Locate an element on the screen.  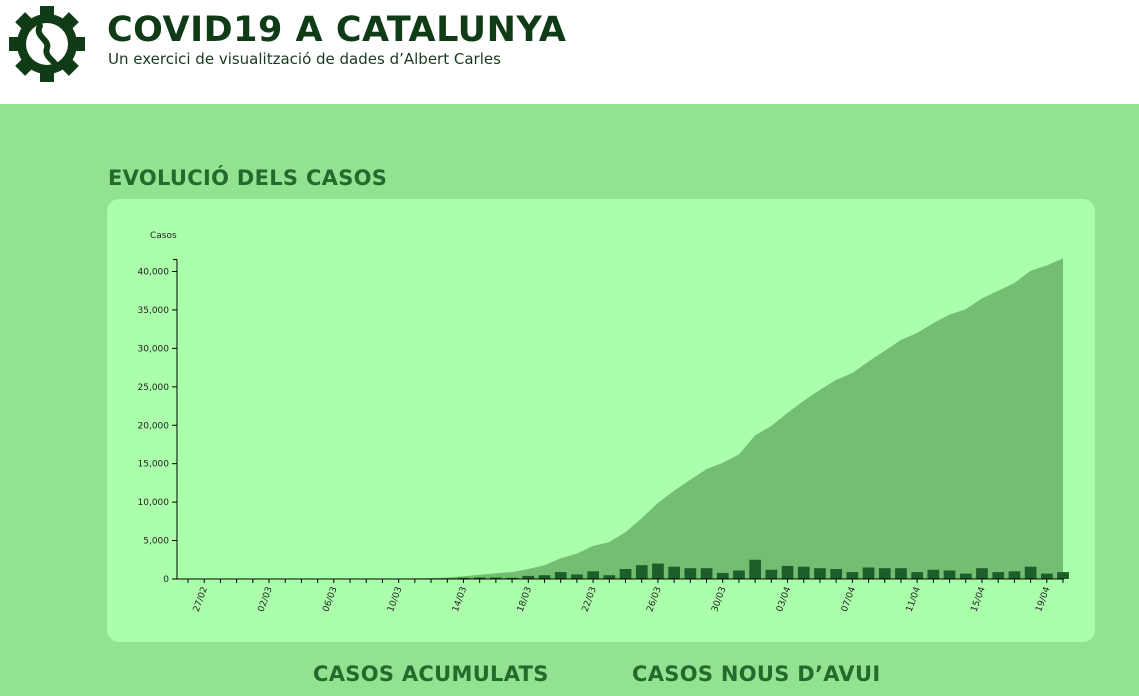
x-tick-label: 22/03 is located at coordinates (590, 600).